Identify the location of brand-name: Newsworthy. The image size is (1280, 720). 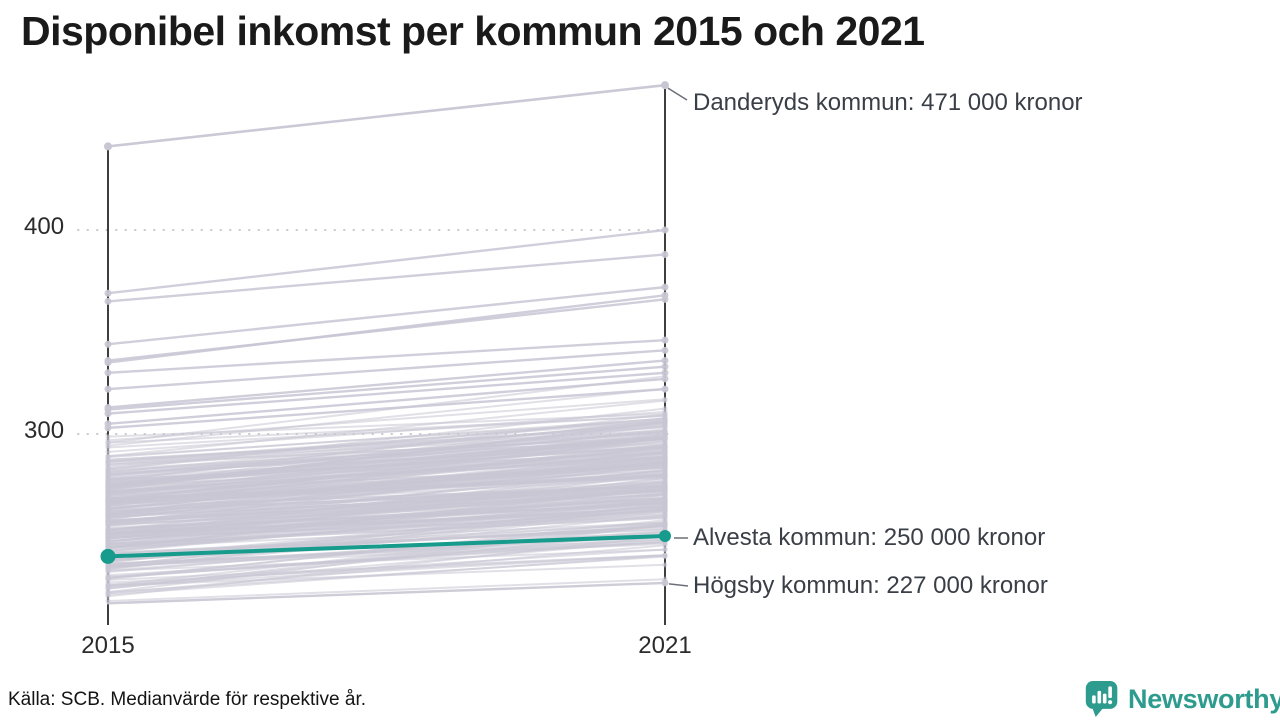
(1204, 698).